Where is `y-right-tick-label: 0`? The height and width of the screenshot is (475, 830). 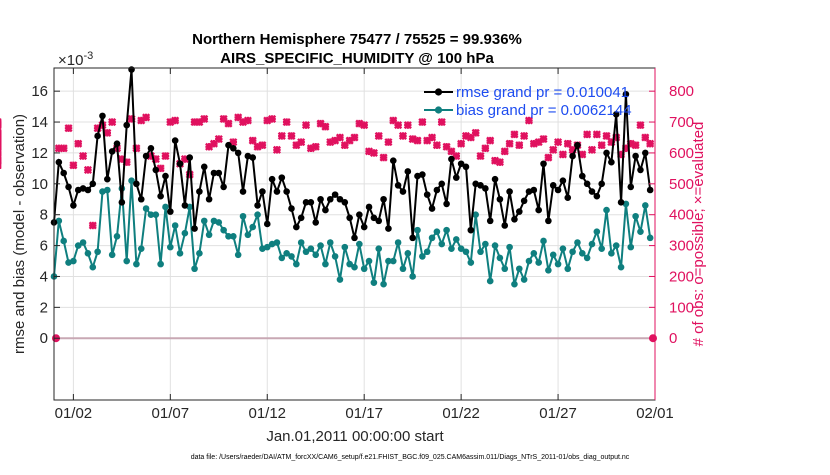
y-right-tick-label: 0 is located at coordinates (673, 338).